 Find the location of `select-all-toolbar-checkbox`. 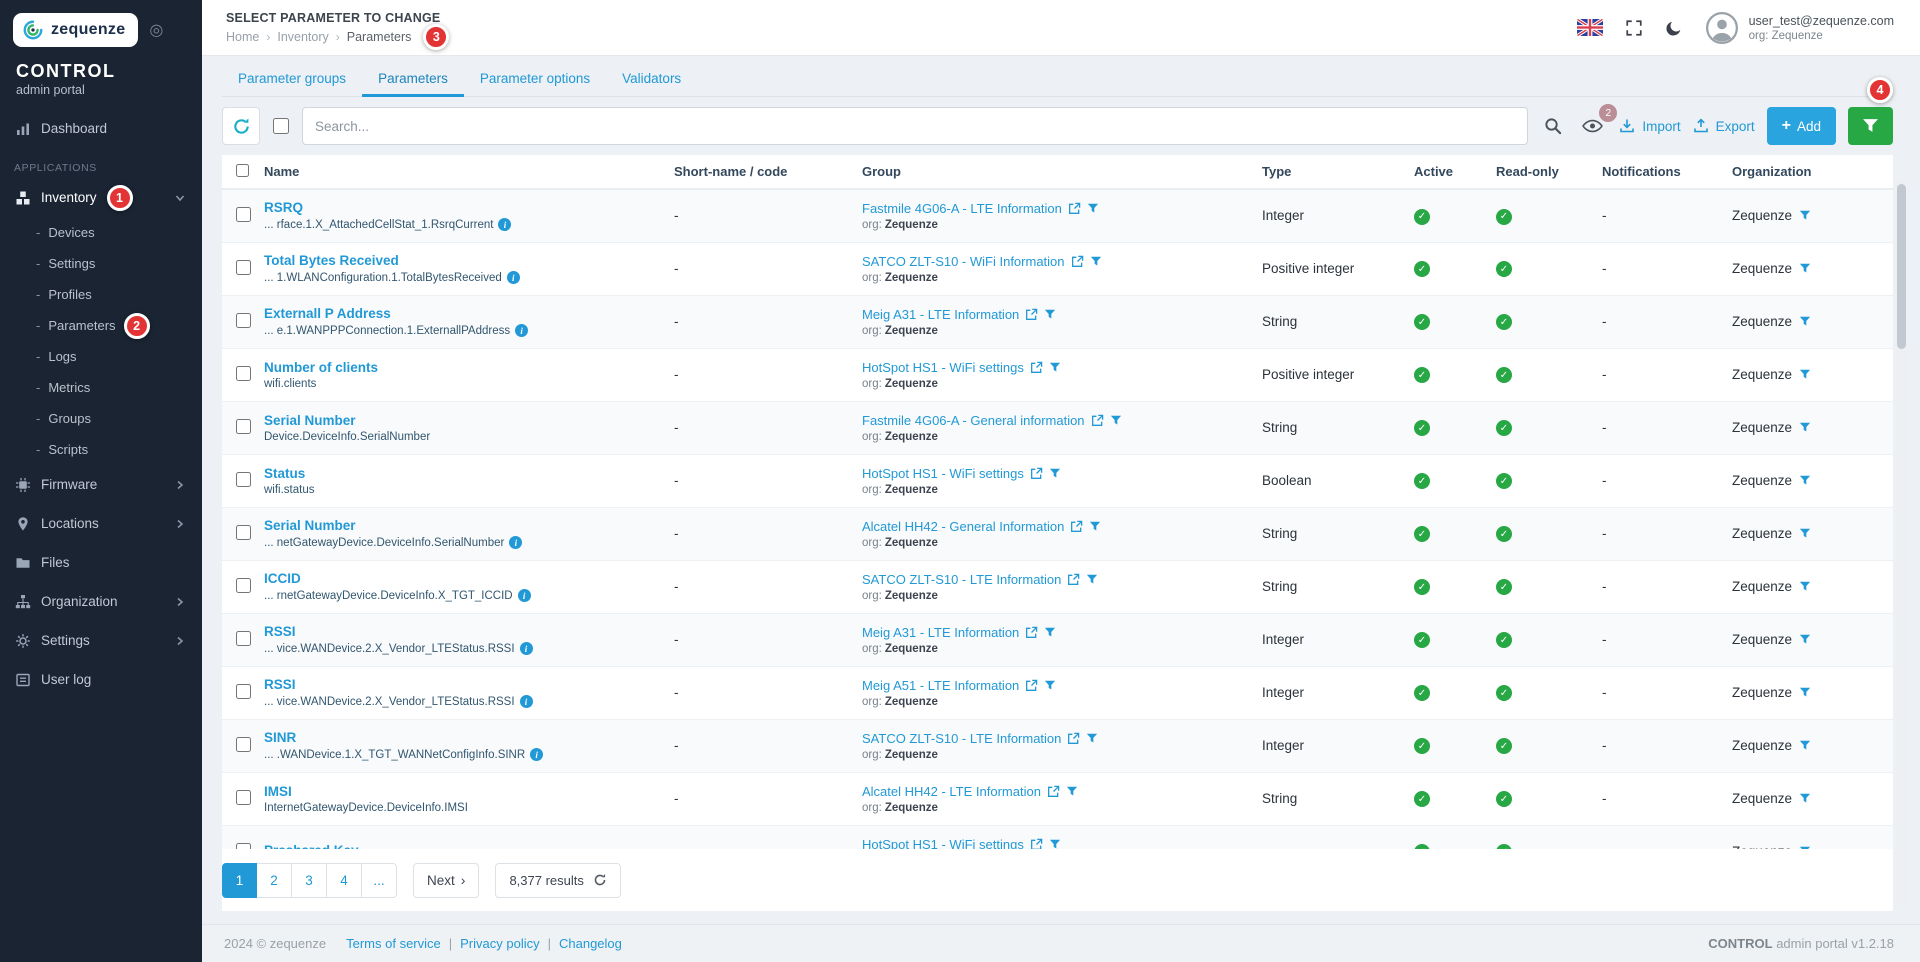

select-all-toolbar-checkbox is located at coordinates (281, 126).